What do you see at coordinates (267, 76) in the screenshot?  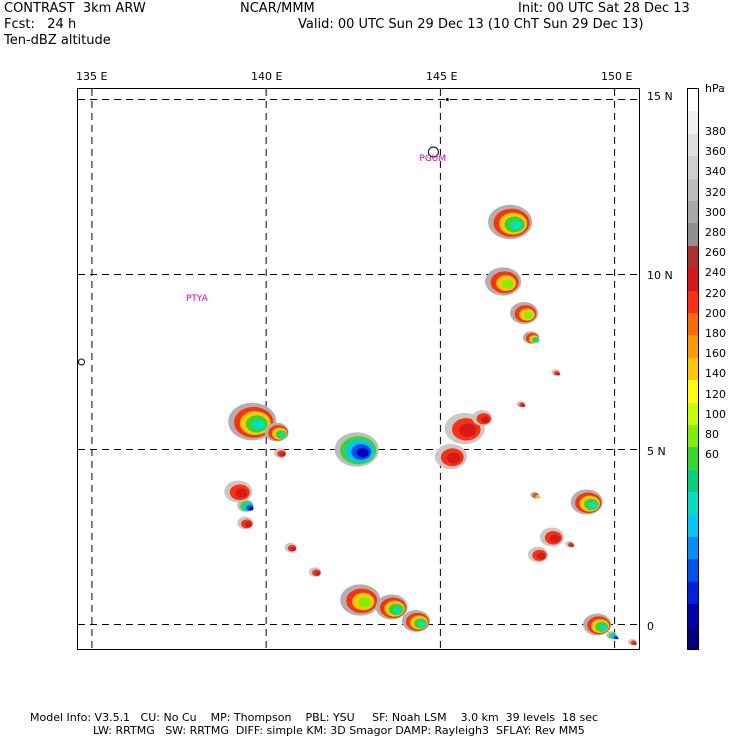 I see `lon-label-140: 140 E` at bounding box center [267, 76].